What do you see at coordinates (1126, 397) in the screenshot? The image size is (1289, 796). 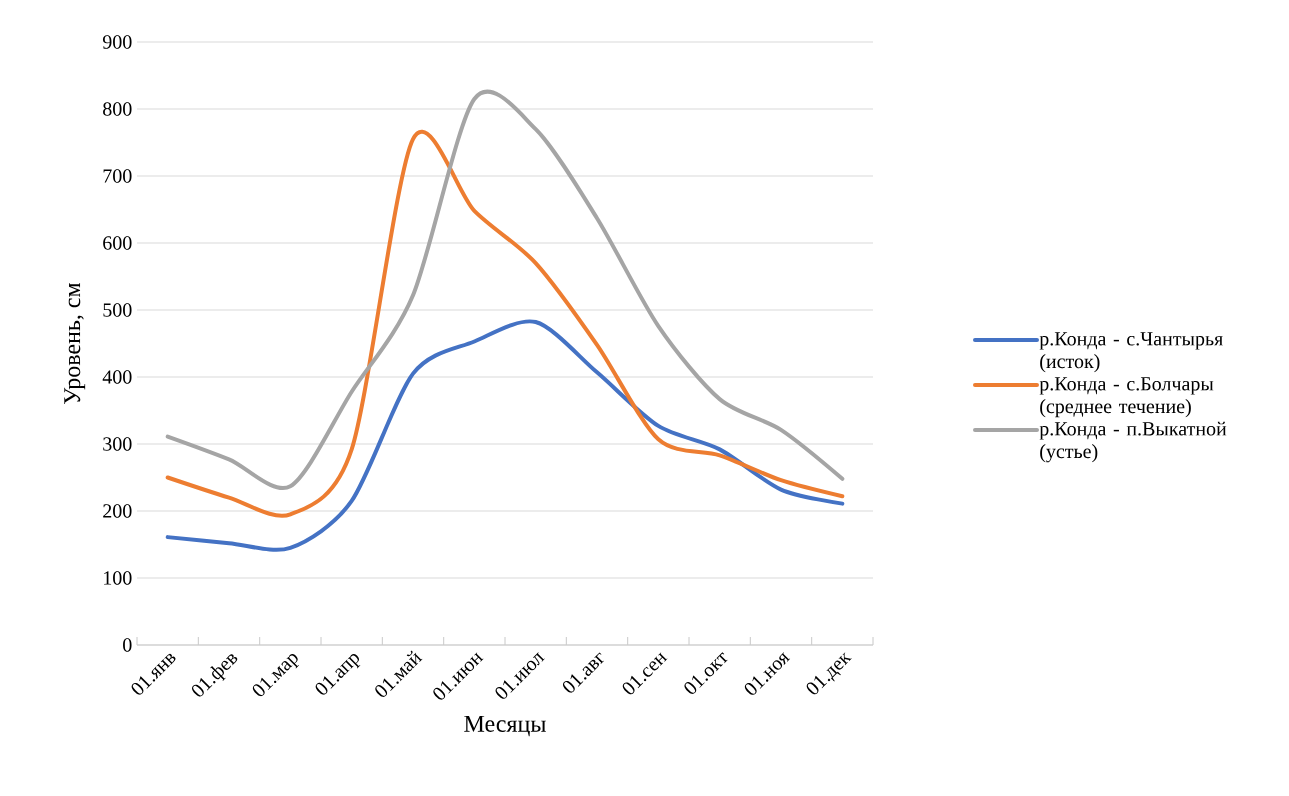 I see `legend-label: р.Конда - с.Болчары (среднее течение)` at bounding box center [1126, 397].